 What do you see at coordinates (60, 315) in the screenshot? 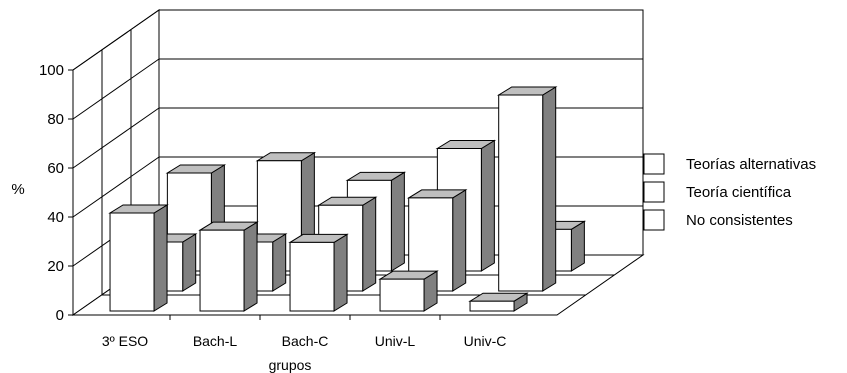
I see `y-tick-label: 0` at bounding box center [60, 315].